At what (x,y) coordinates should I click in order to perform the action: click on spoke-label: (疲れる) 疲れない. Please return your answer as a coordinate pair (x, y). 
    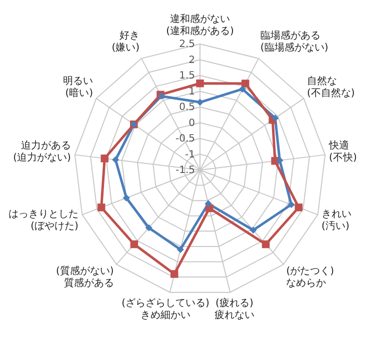
    Looking at the image, I should click on (234, 308).